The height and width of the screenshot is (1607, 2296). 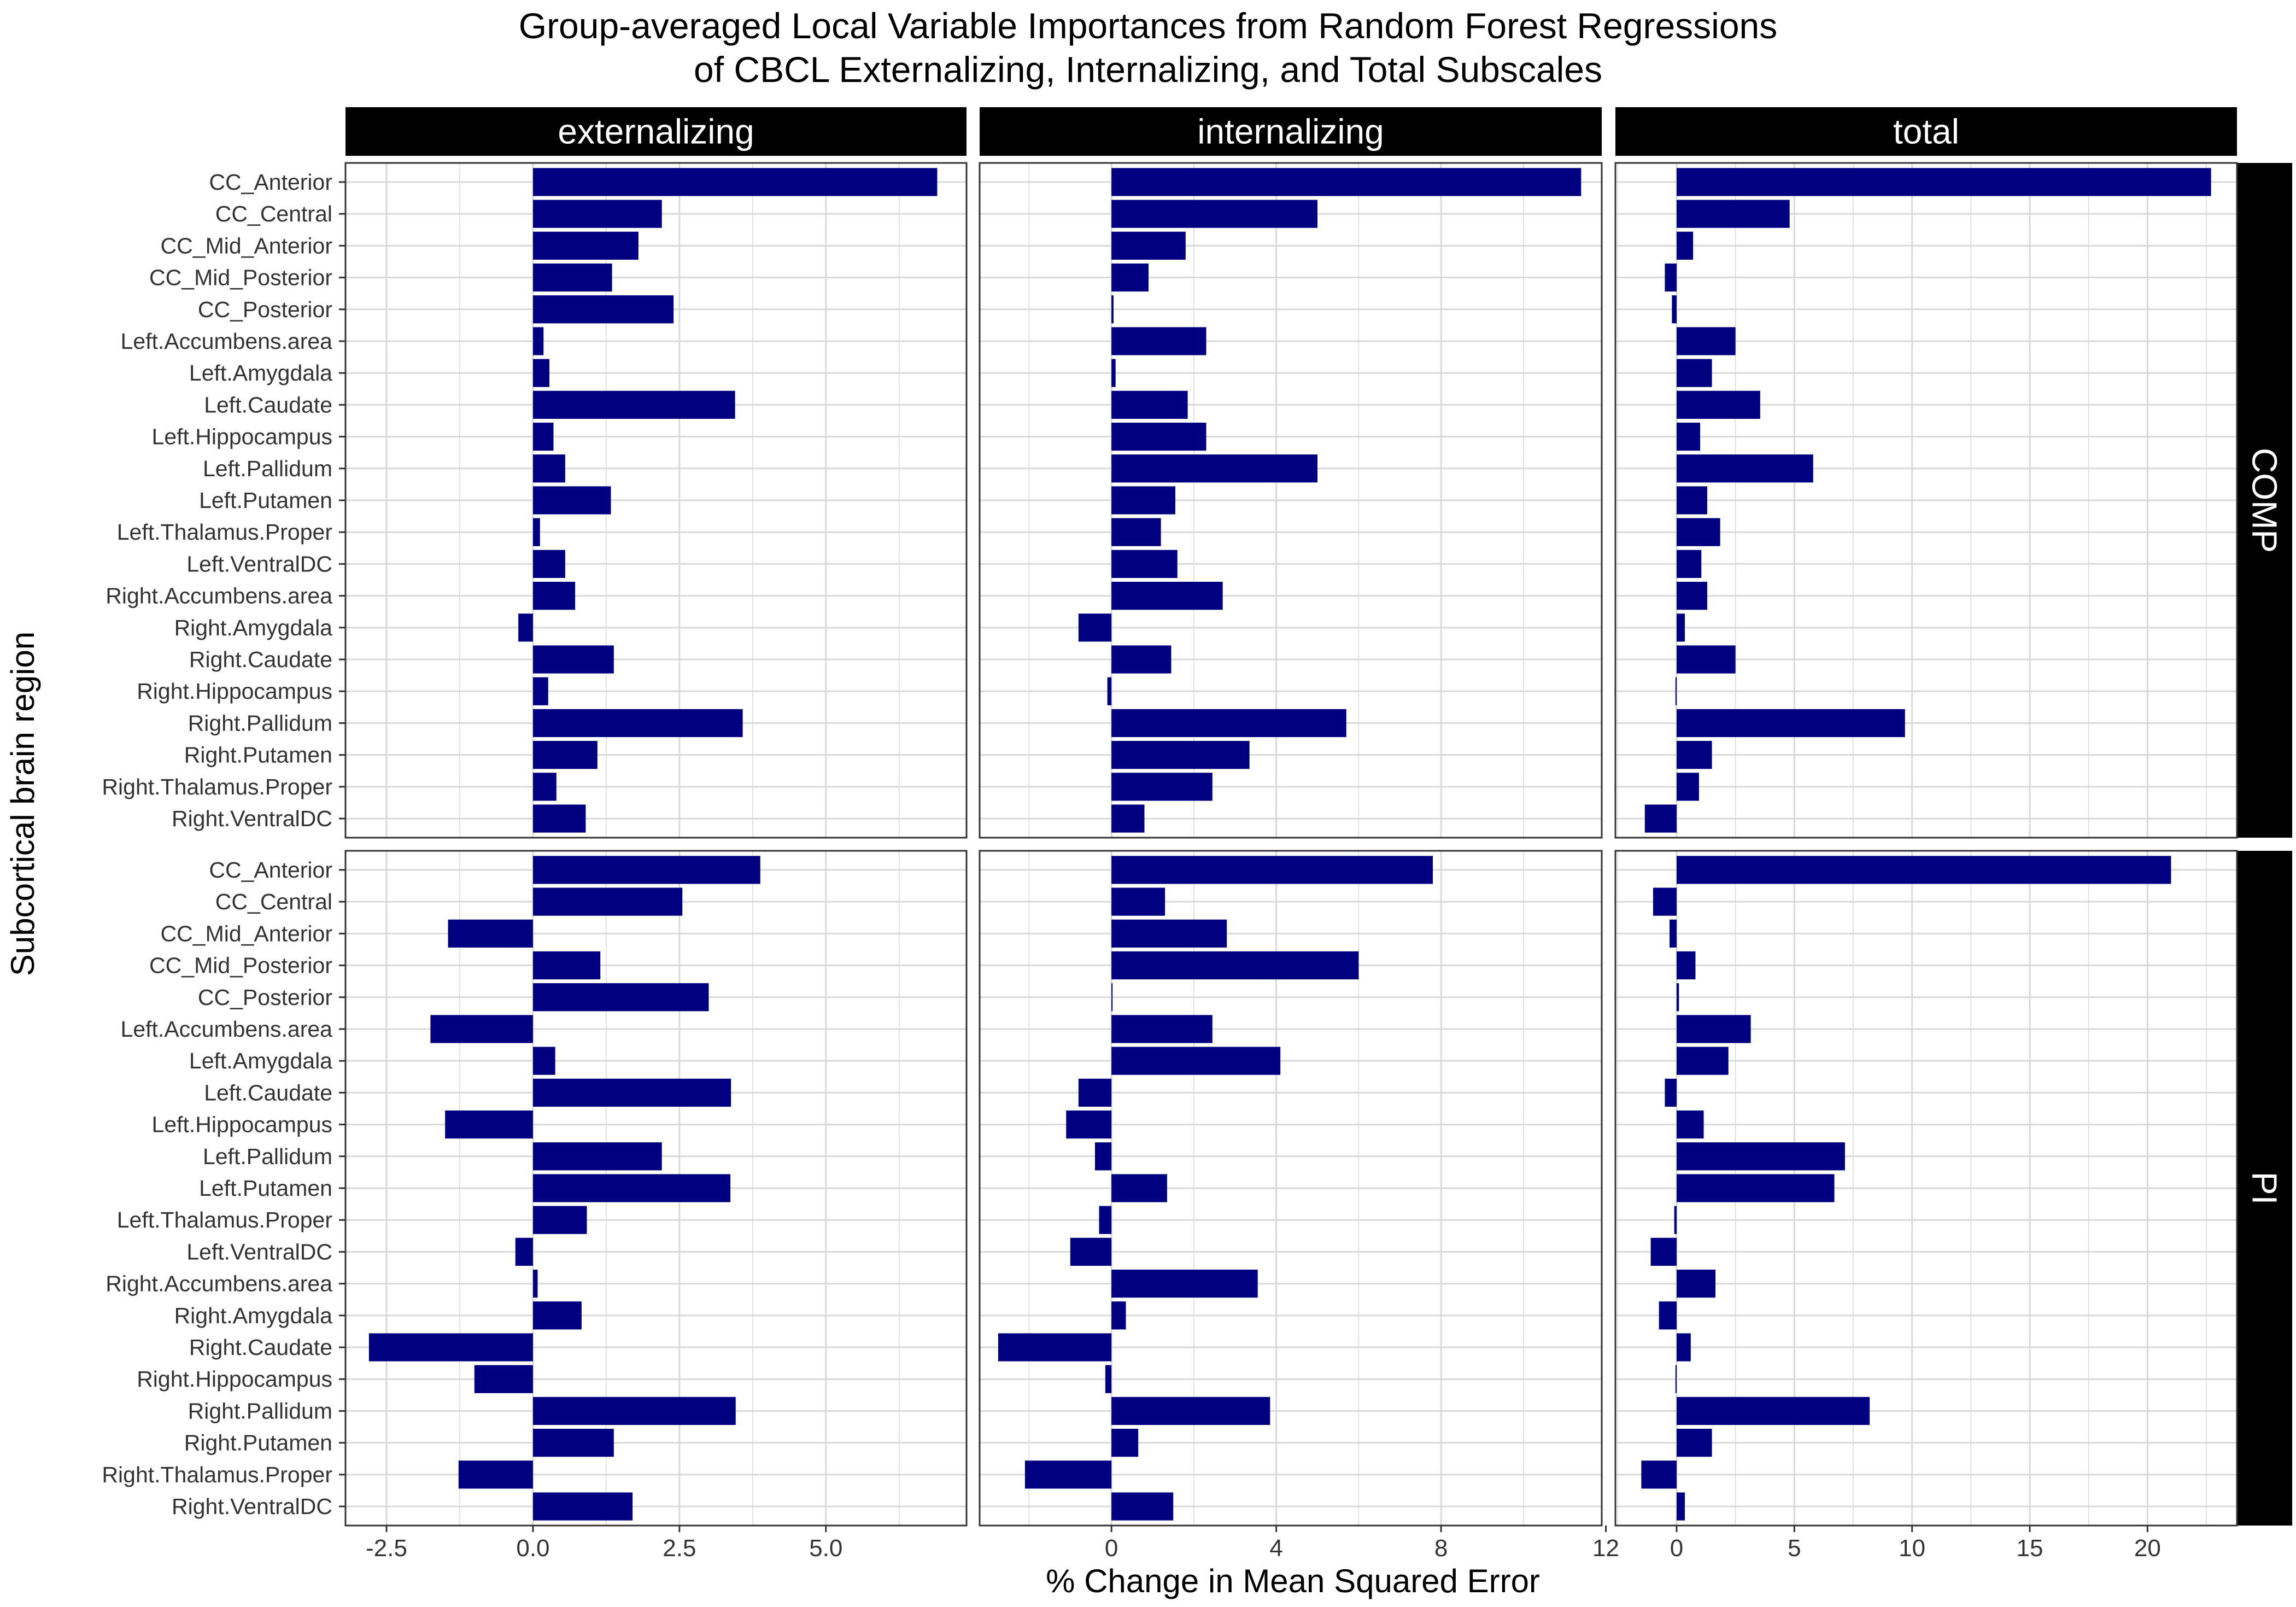 I want to click on facet-strip-total, so click(x=1926, y=131).